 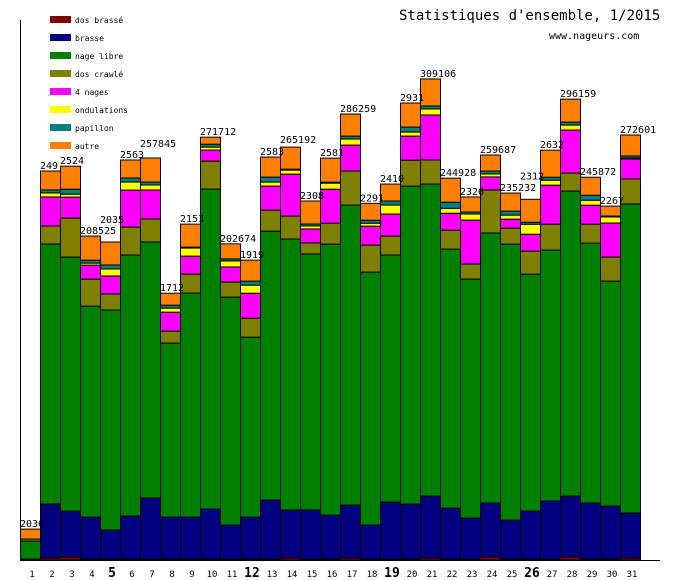 What do you see at coordinates (392, 573) in the screenshot?
I see `x-tick-label: 19` at bounding box center [392, 573].